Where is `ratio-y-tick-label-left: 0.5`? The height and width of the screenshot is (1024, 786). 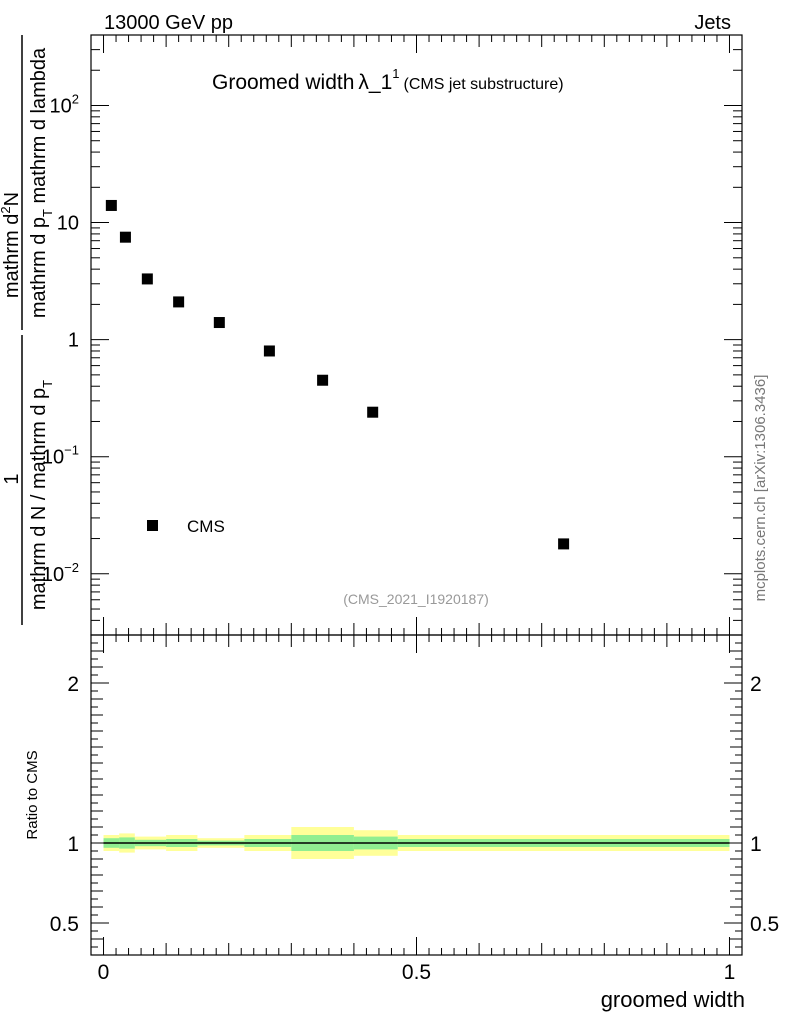 ratio-y-tick-label-left: 0.5 is located at coordinates (64, 924).